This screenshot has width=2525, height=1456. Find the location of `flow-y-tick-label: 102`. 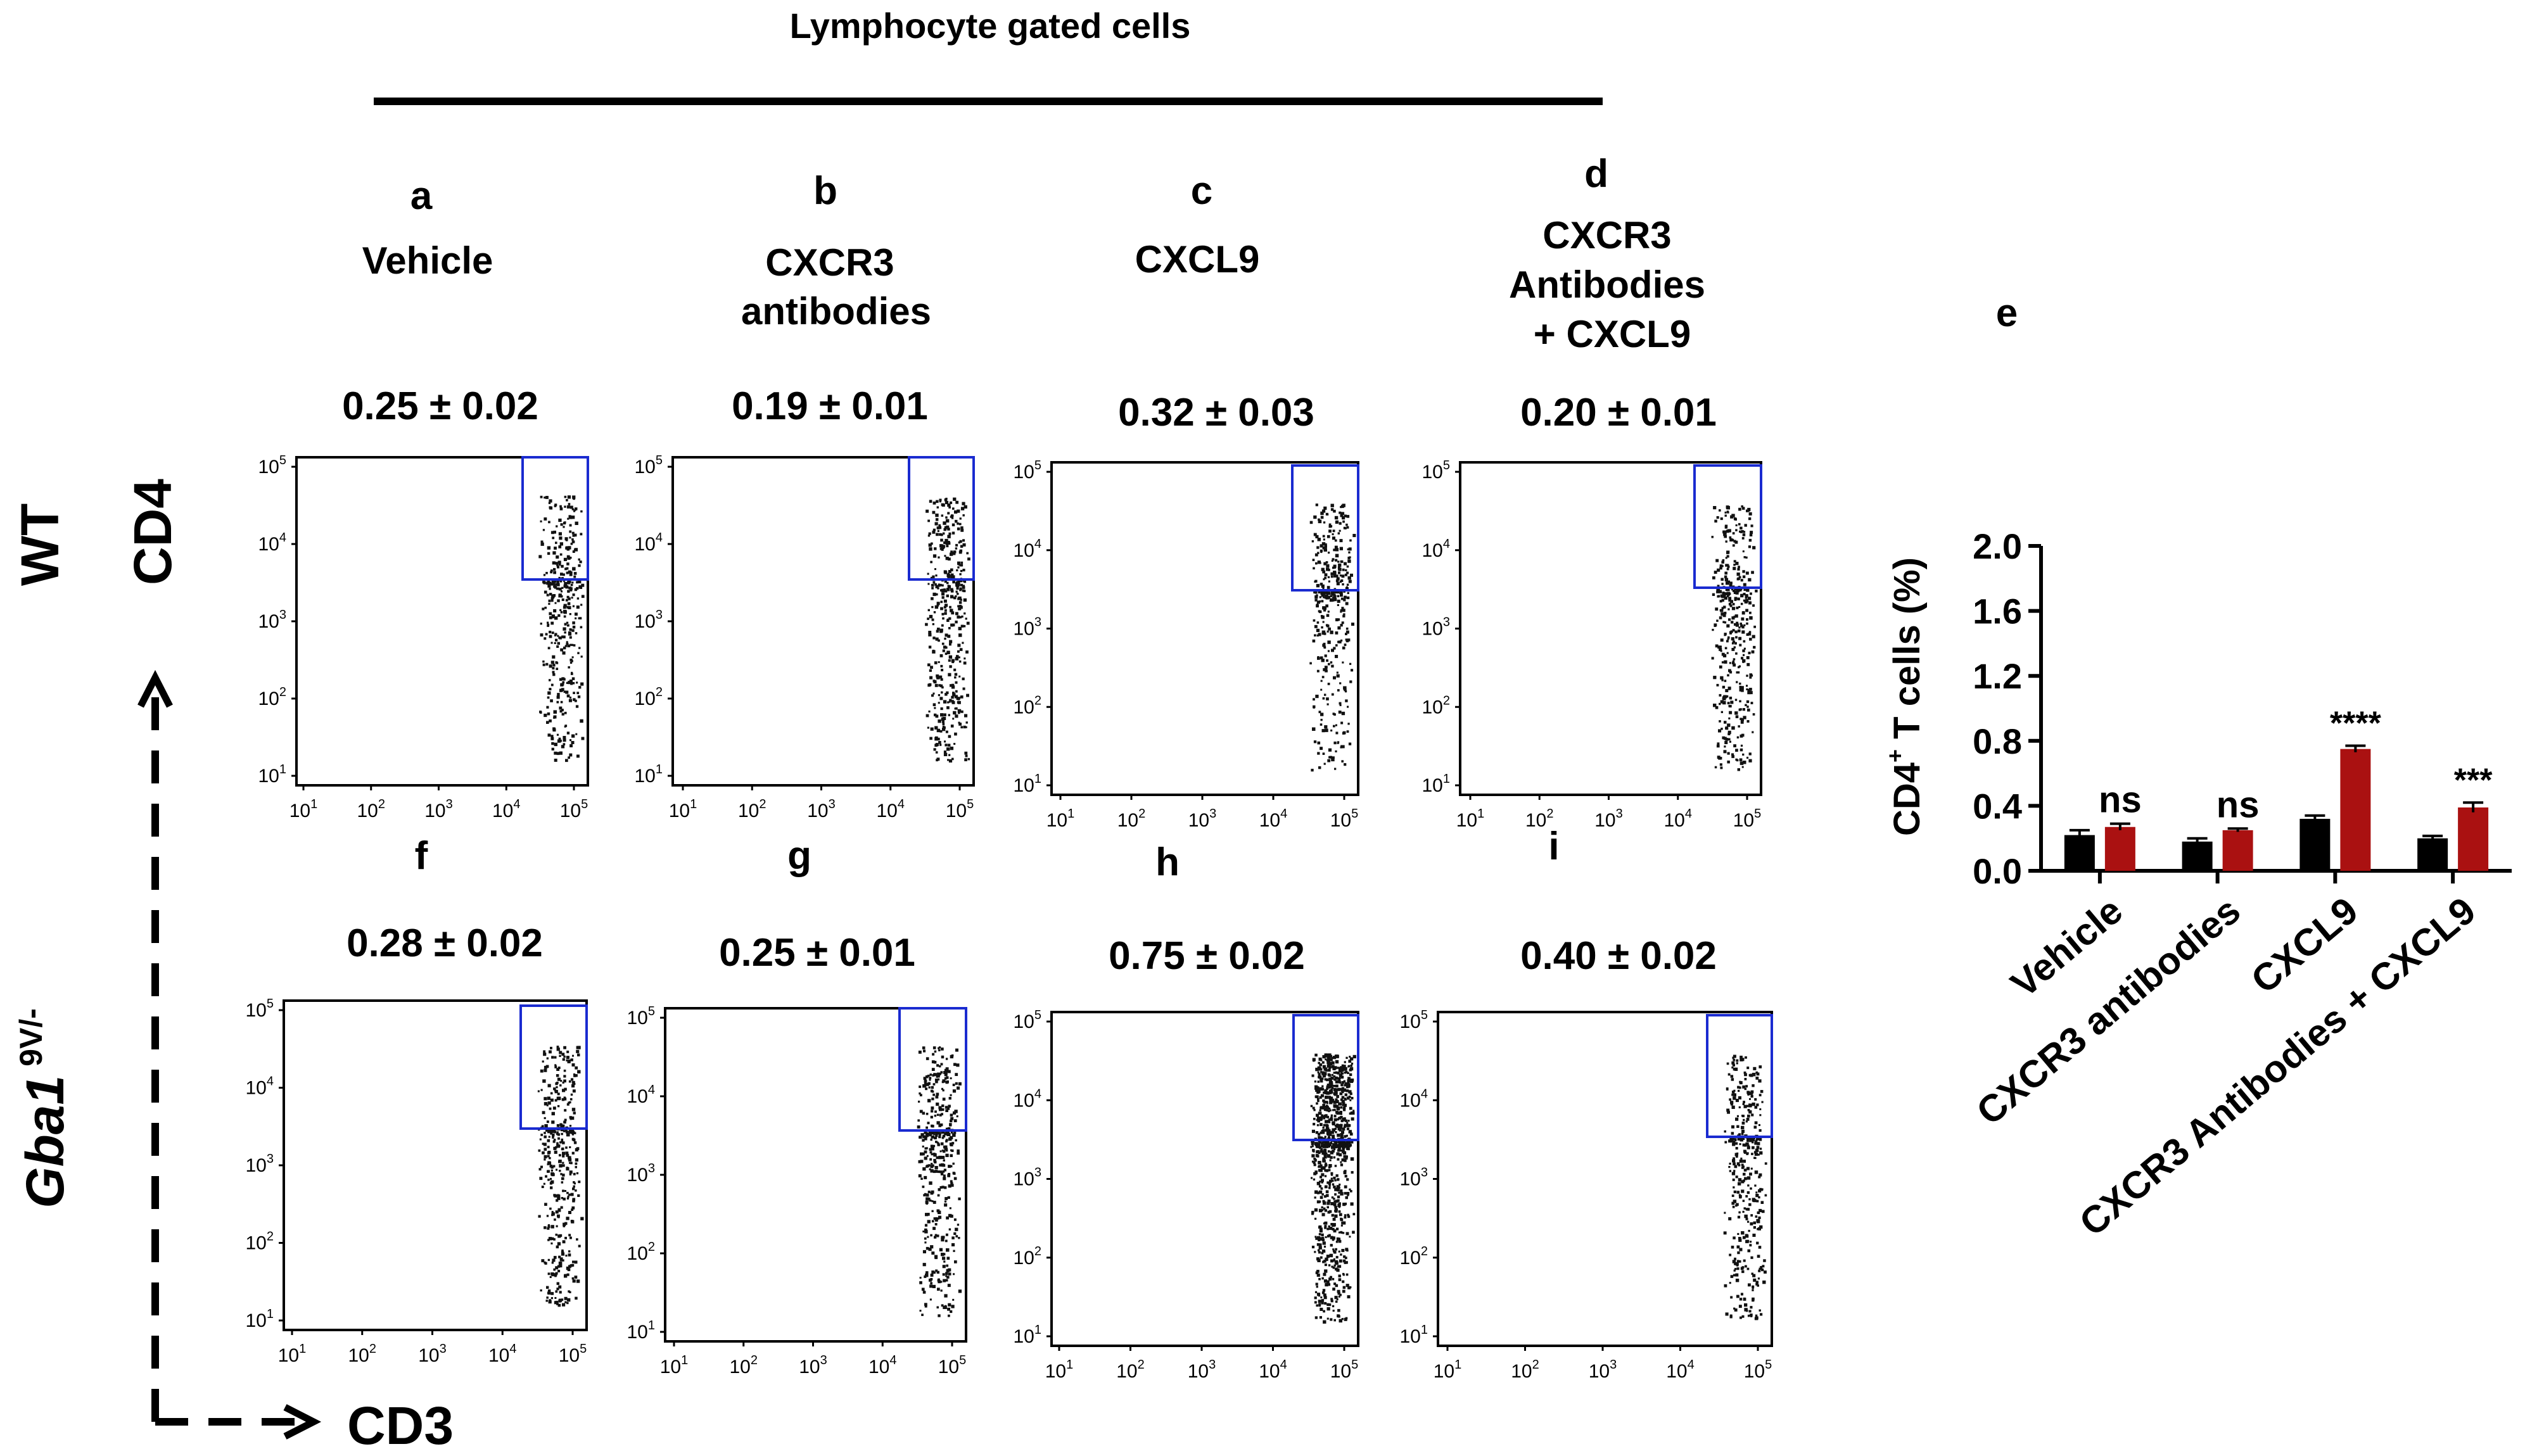

flow-y-tick-label: 102 is located at coordinates (649, 697).